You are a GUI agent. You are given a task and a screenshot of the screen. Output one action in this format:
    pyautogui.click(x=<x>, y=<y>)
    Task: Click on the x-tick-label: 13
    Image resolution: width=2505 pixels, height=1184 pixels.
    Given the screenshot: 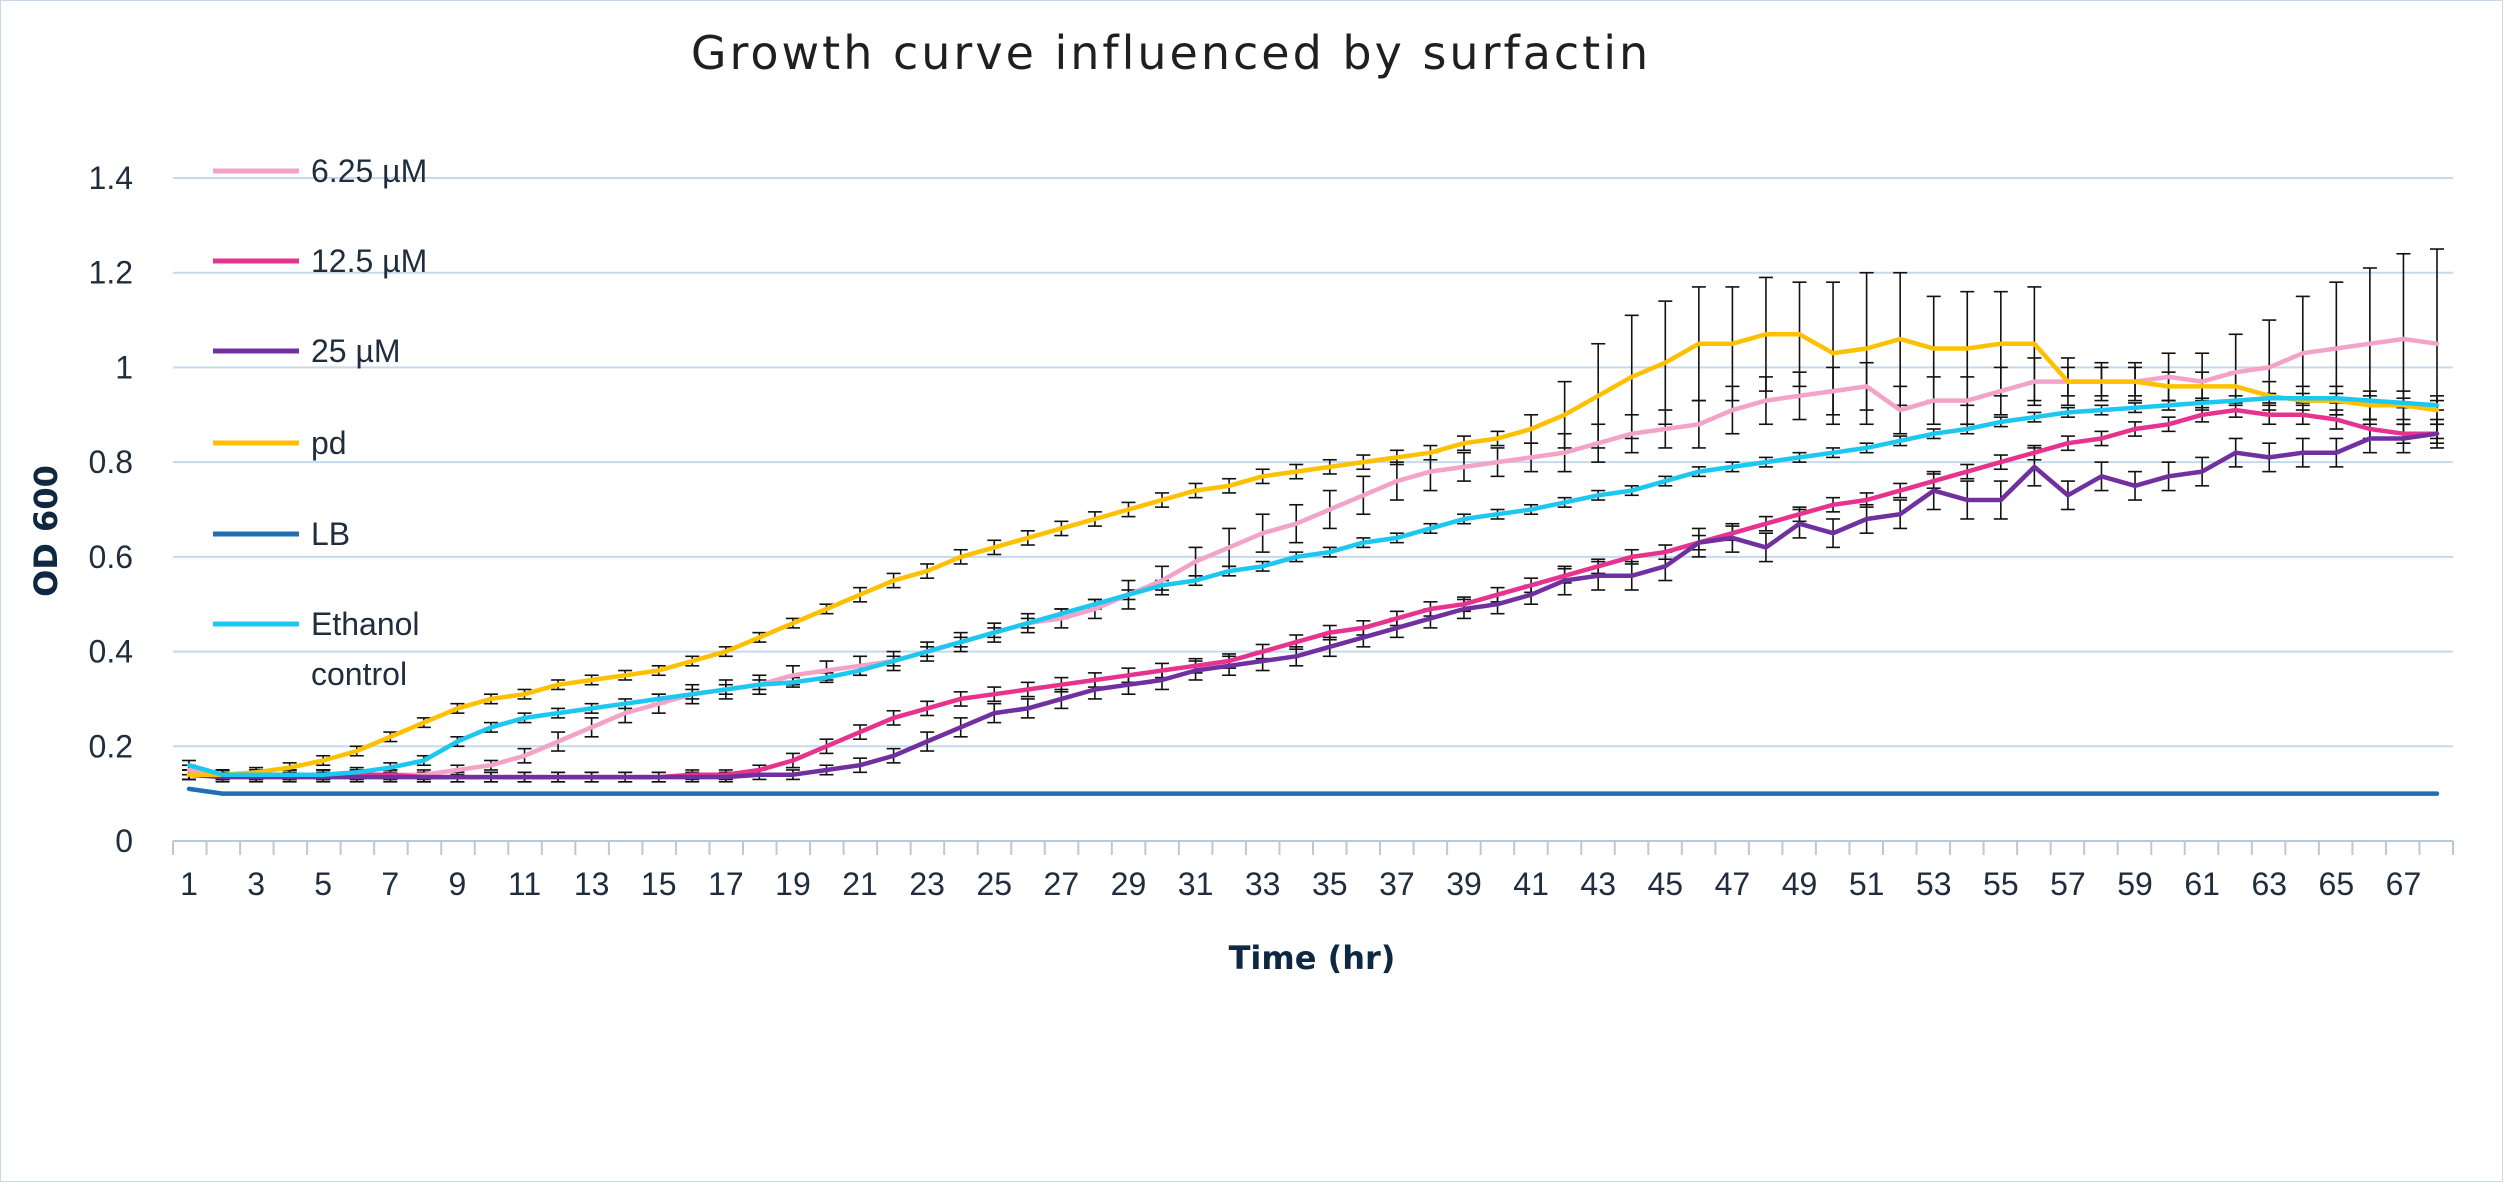 What is the action you would take?
    pyautogui.click(x=592, y=884)
    